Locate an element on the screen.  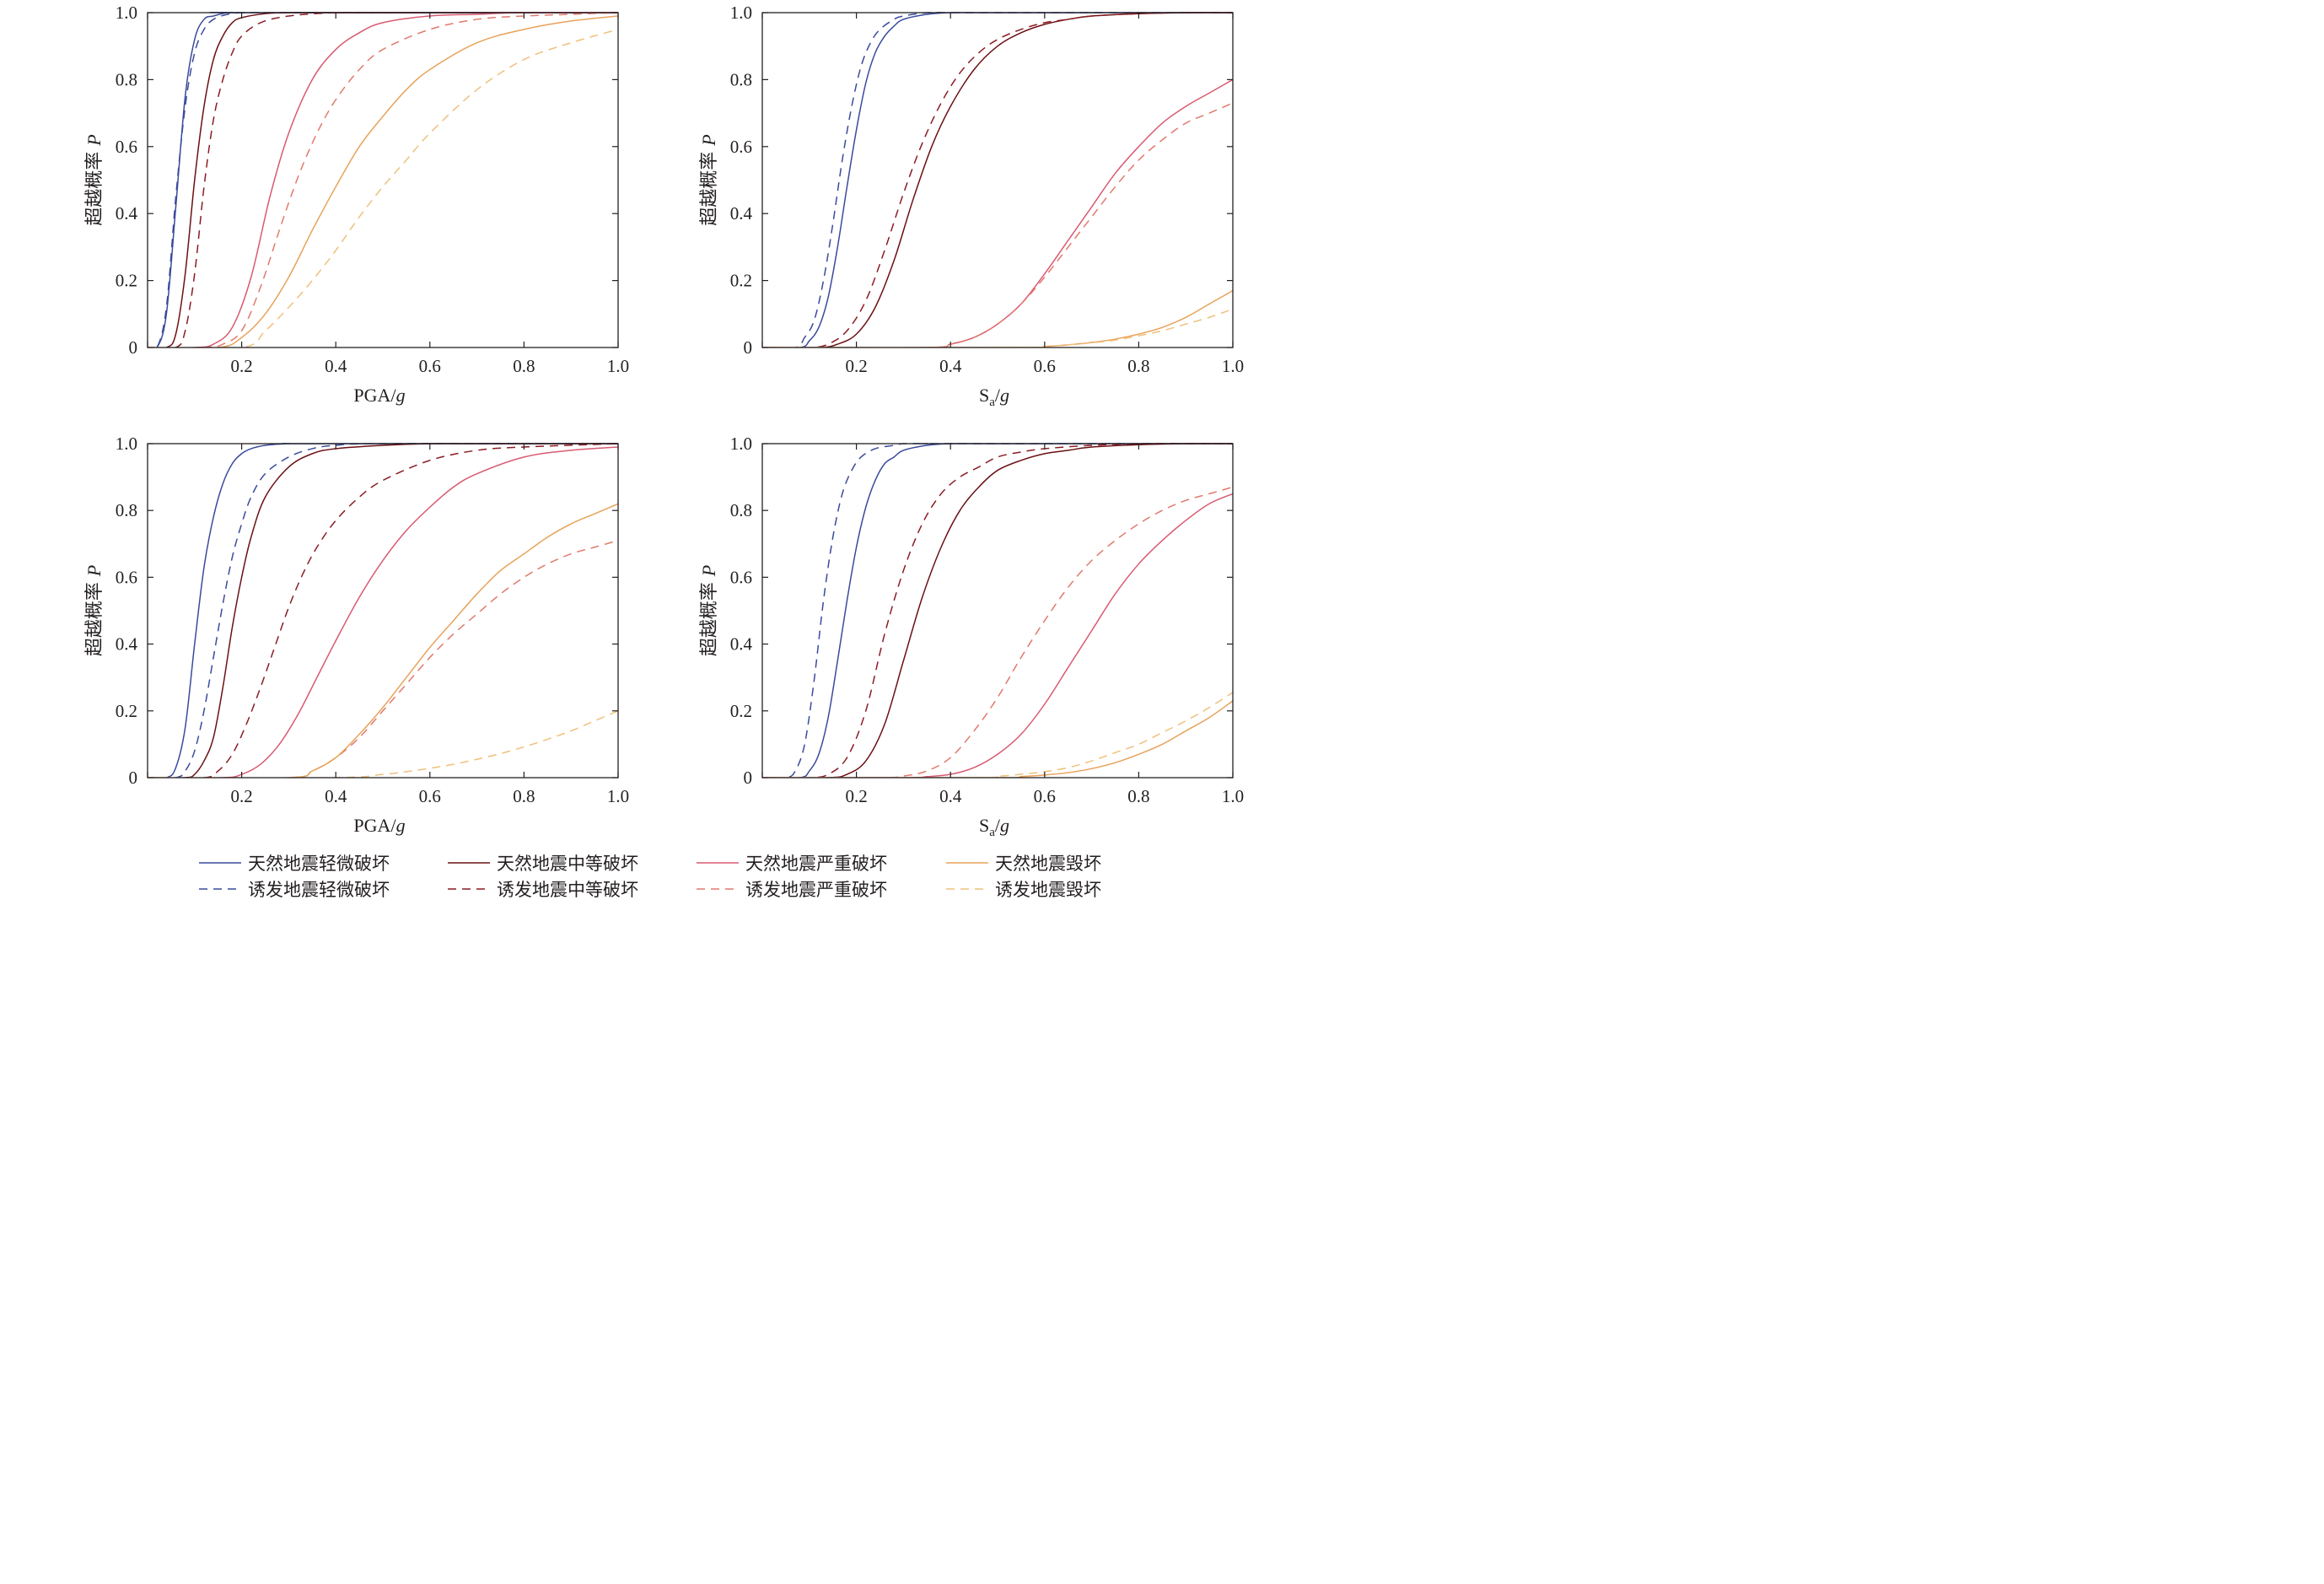
legend-label: 天然地震轻微破坏 is located at coordinates (319, 864).